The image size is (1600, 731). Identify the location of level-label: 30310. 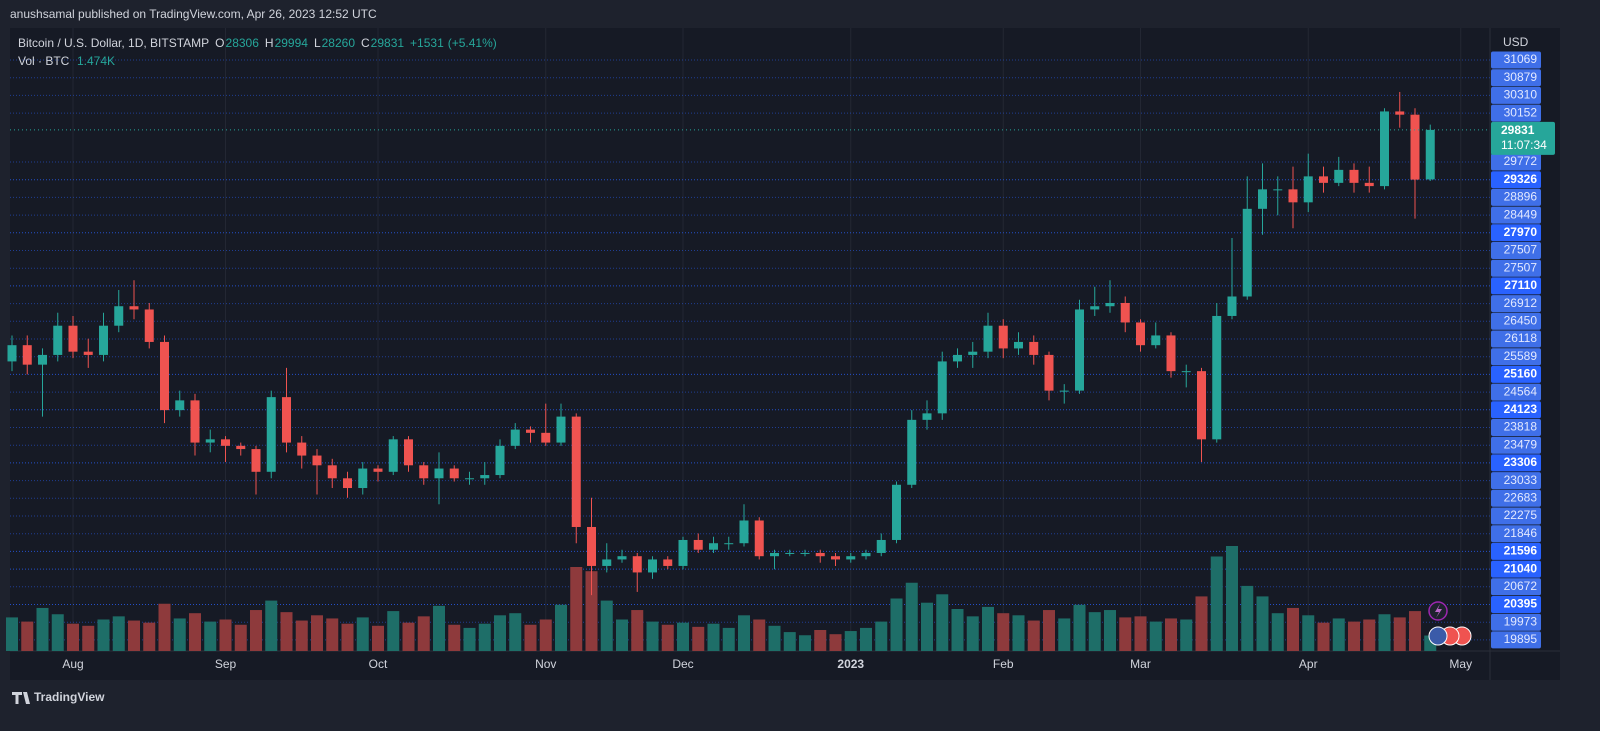
(1521, 95).